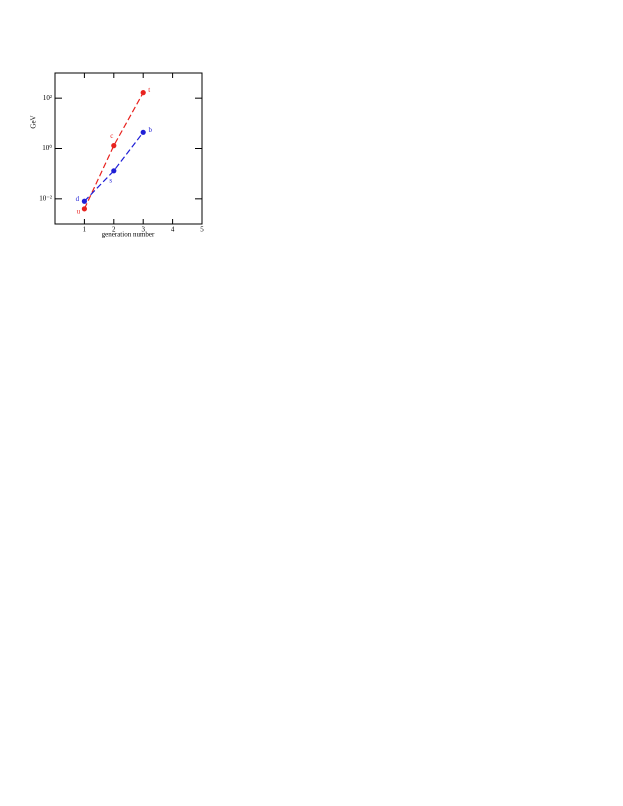 This screenshot has height=806, width=623. Describe the element at coordinates (78, 199) in the screenshot. I see `point-label: d` at that location.